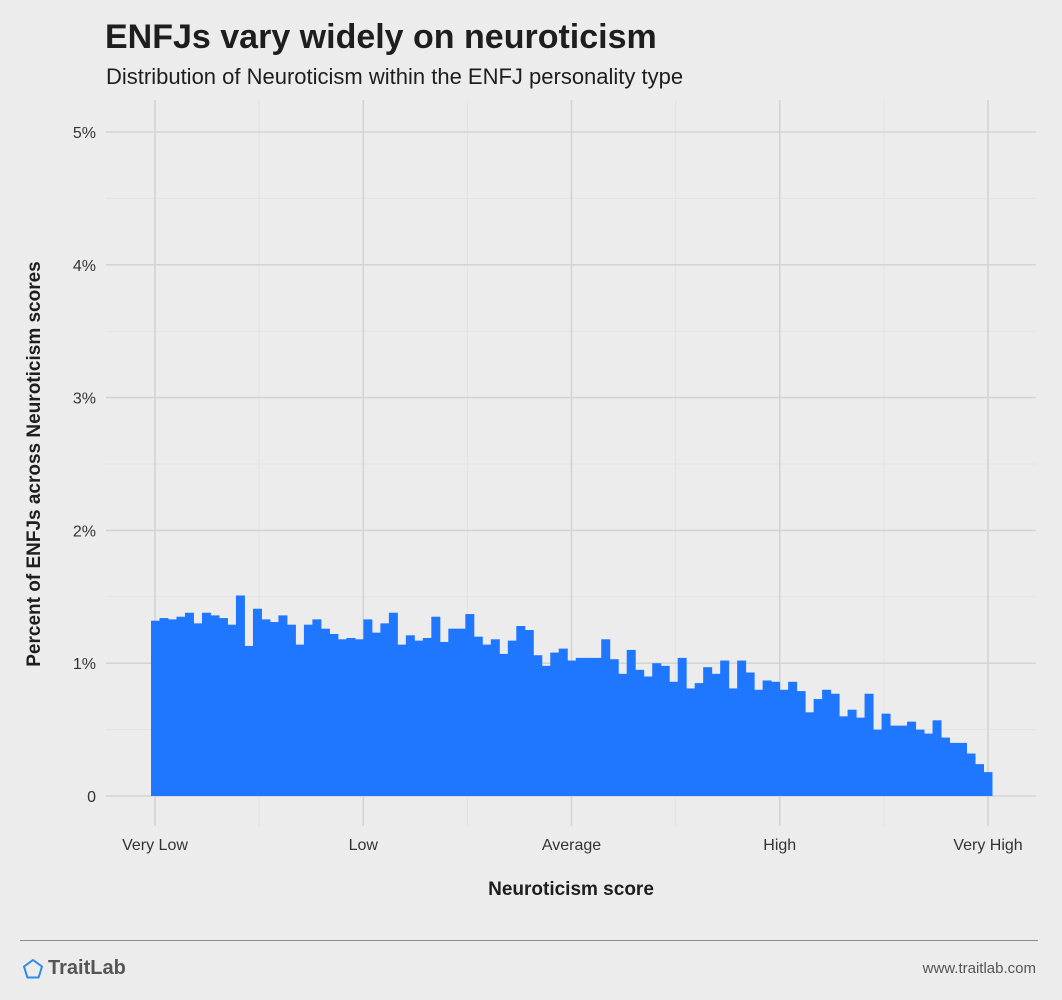 This screenshot has height=1000, width=1062. I want to click on x-tick-label: Average, so click(571, 845).